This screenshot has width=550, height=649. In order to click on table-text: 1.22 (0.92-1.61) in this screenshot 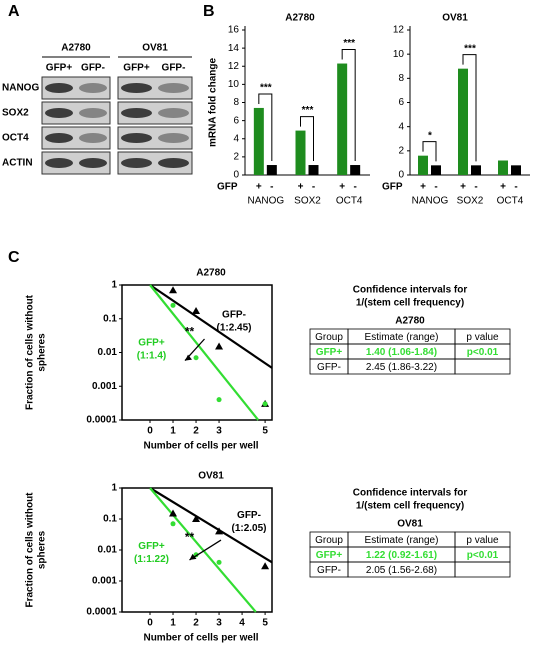, I will do `click(401, 555)`.